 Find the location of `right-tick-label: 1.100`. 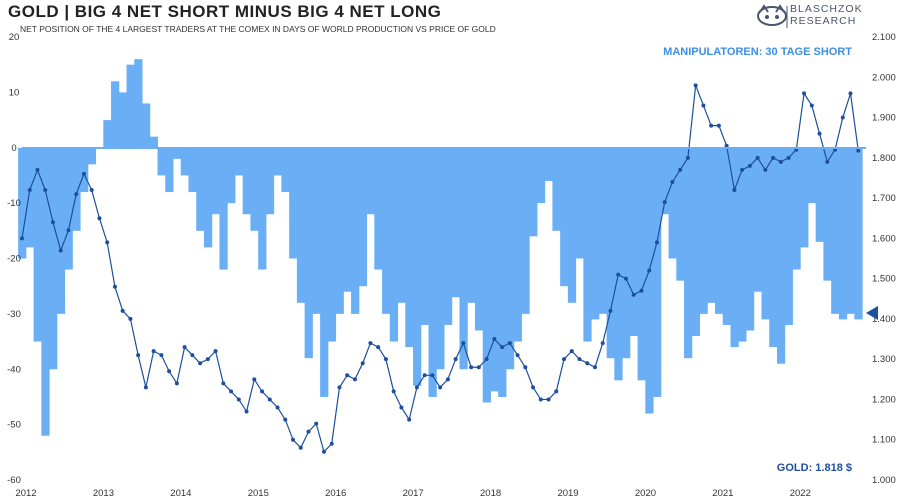

right-tick-label: 1.100 is located at coordinates (884, 440).